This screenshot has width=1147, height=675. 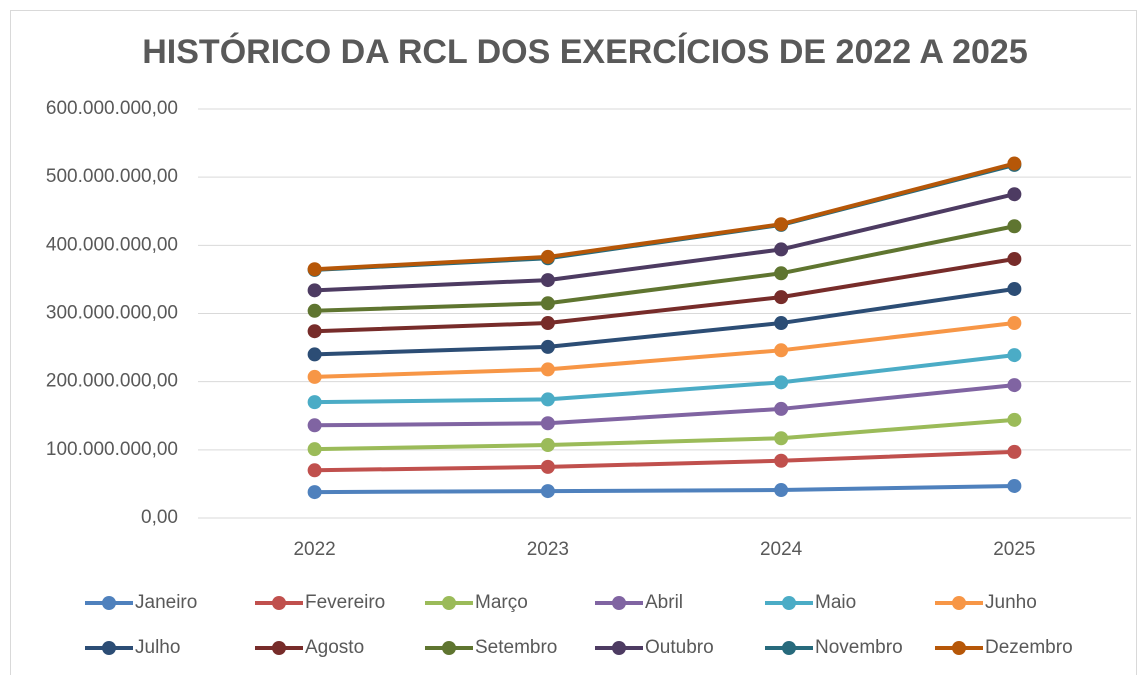 I want to click on x-tick-label: 2024, so click(x=781, y=549).